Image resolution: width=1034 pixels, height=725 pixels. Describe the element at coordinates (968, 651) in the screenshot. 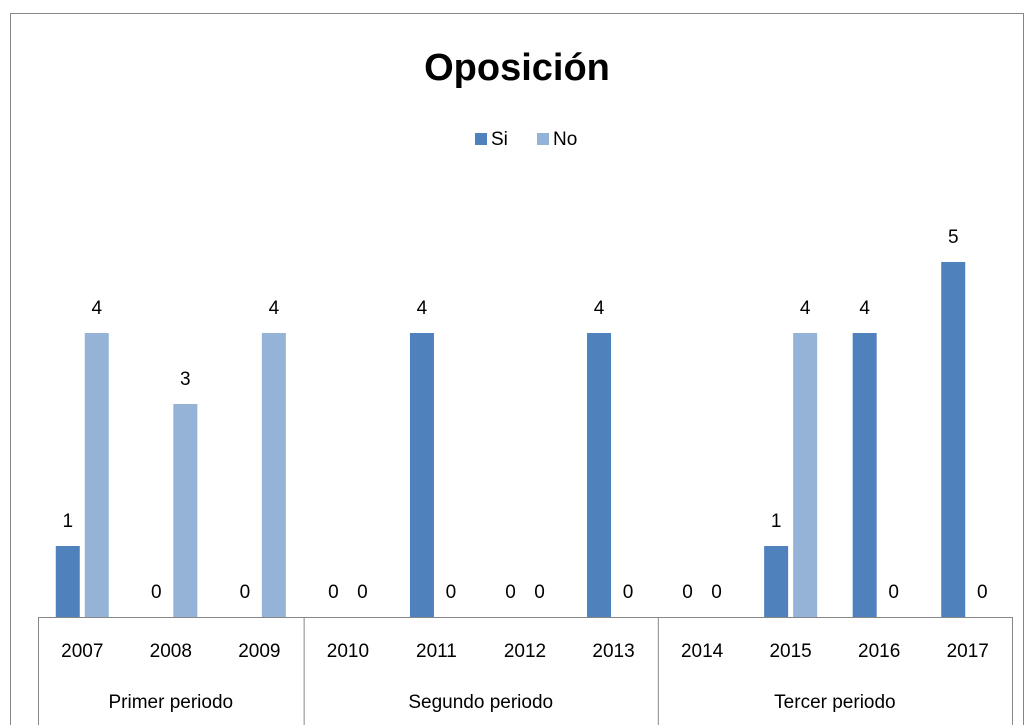

I see `x-tick-label: 2017` at that location.